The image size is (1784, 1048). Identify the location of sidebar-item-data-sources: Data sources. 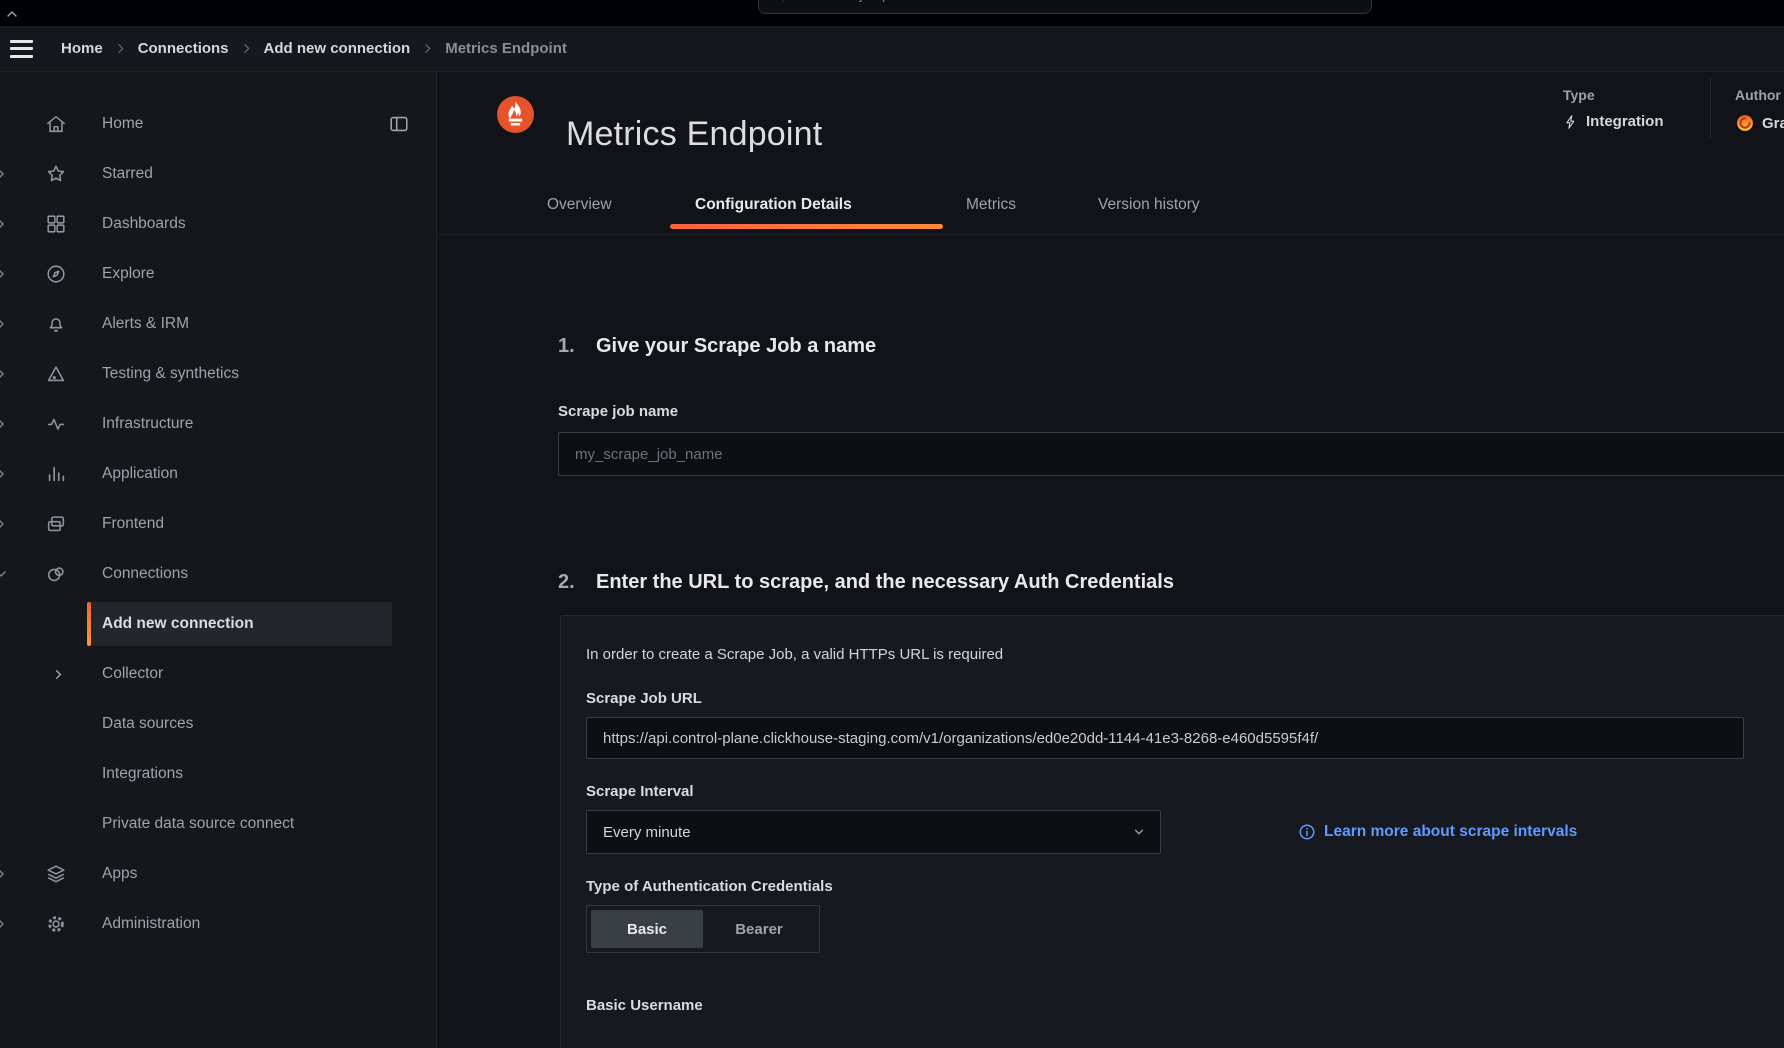
(148, 723).